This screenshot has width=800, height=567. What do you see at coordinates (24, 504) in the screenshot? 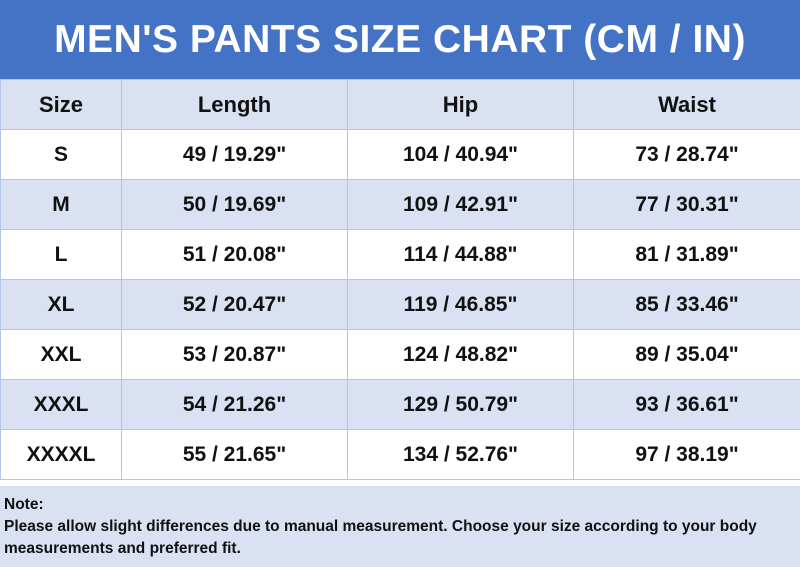
I see `note-label: Note:` at bounding box center [24, 504].